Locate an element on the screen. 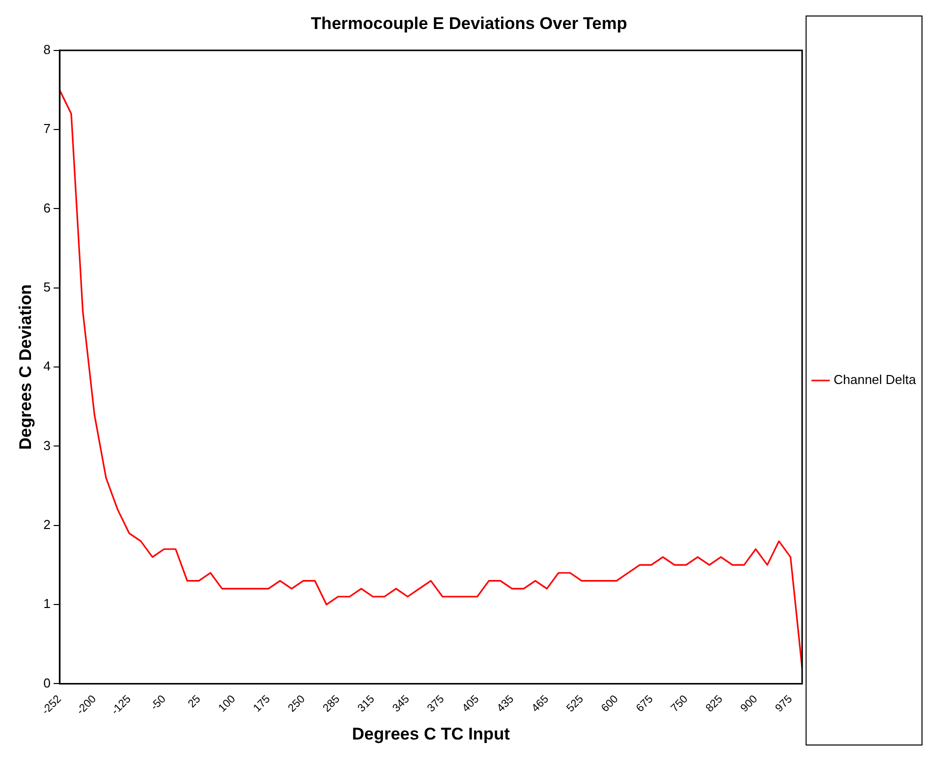  y-tick-label: 3 is located at coordinates (47, 445).